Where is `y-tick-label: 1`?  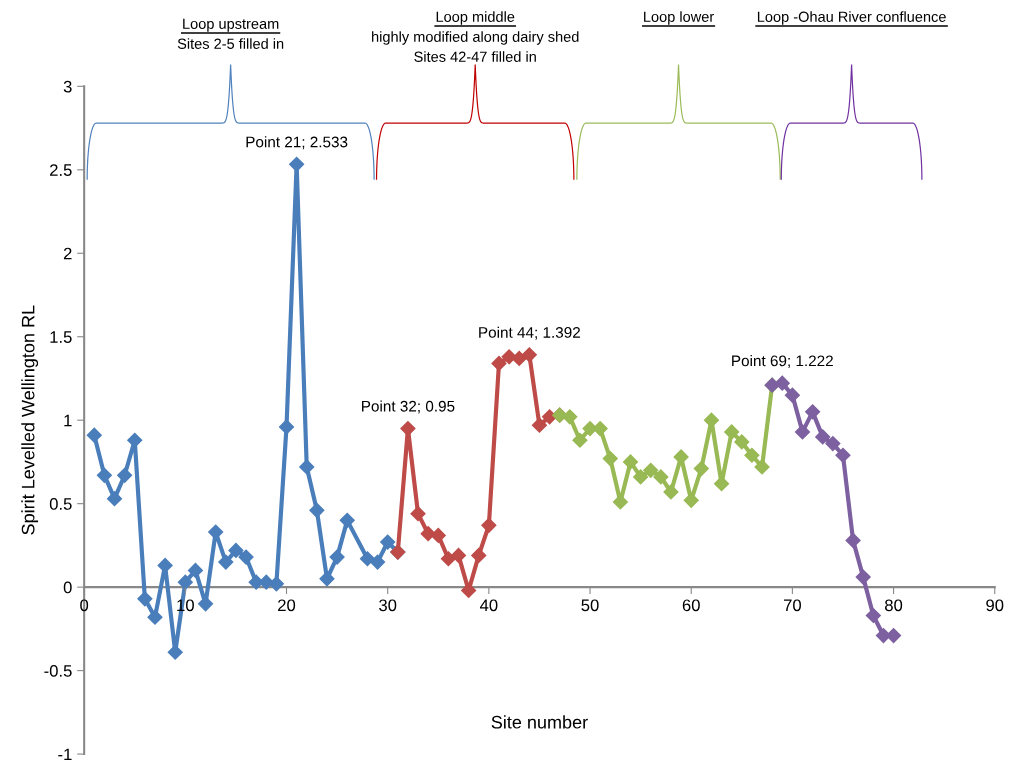 y-tick-label: 1 is located at coordinates (68, 420).